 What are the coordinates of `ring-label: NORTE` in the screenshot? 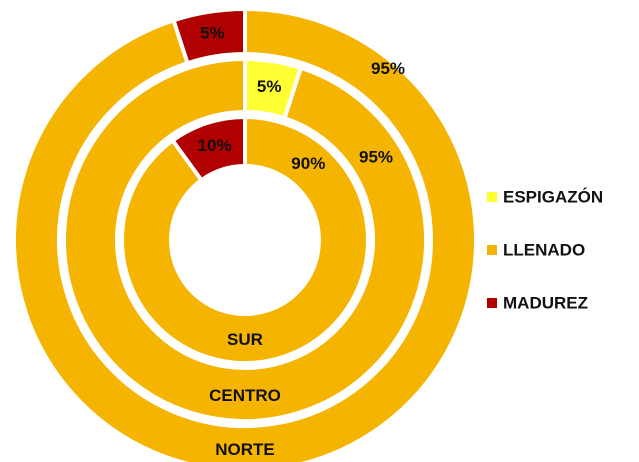 It's located at (245, 449).